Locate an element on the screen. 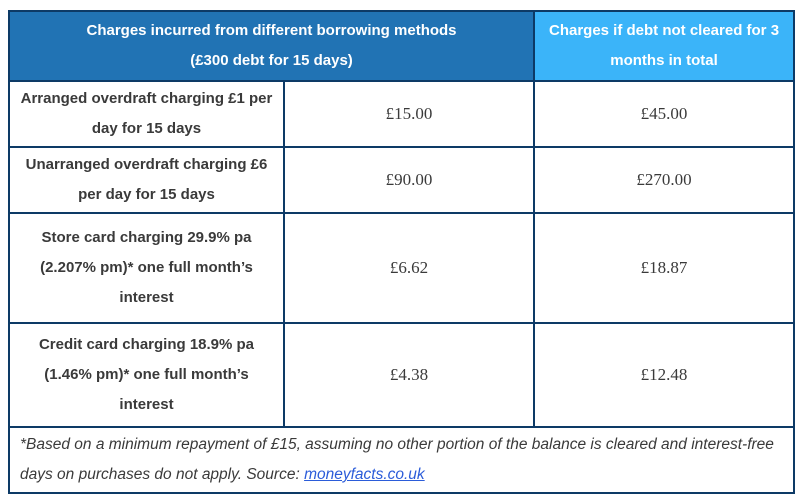  col-header-borrowing-methods-line2: (£300 debt for 15 days) is located at coordinates (271, 60).